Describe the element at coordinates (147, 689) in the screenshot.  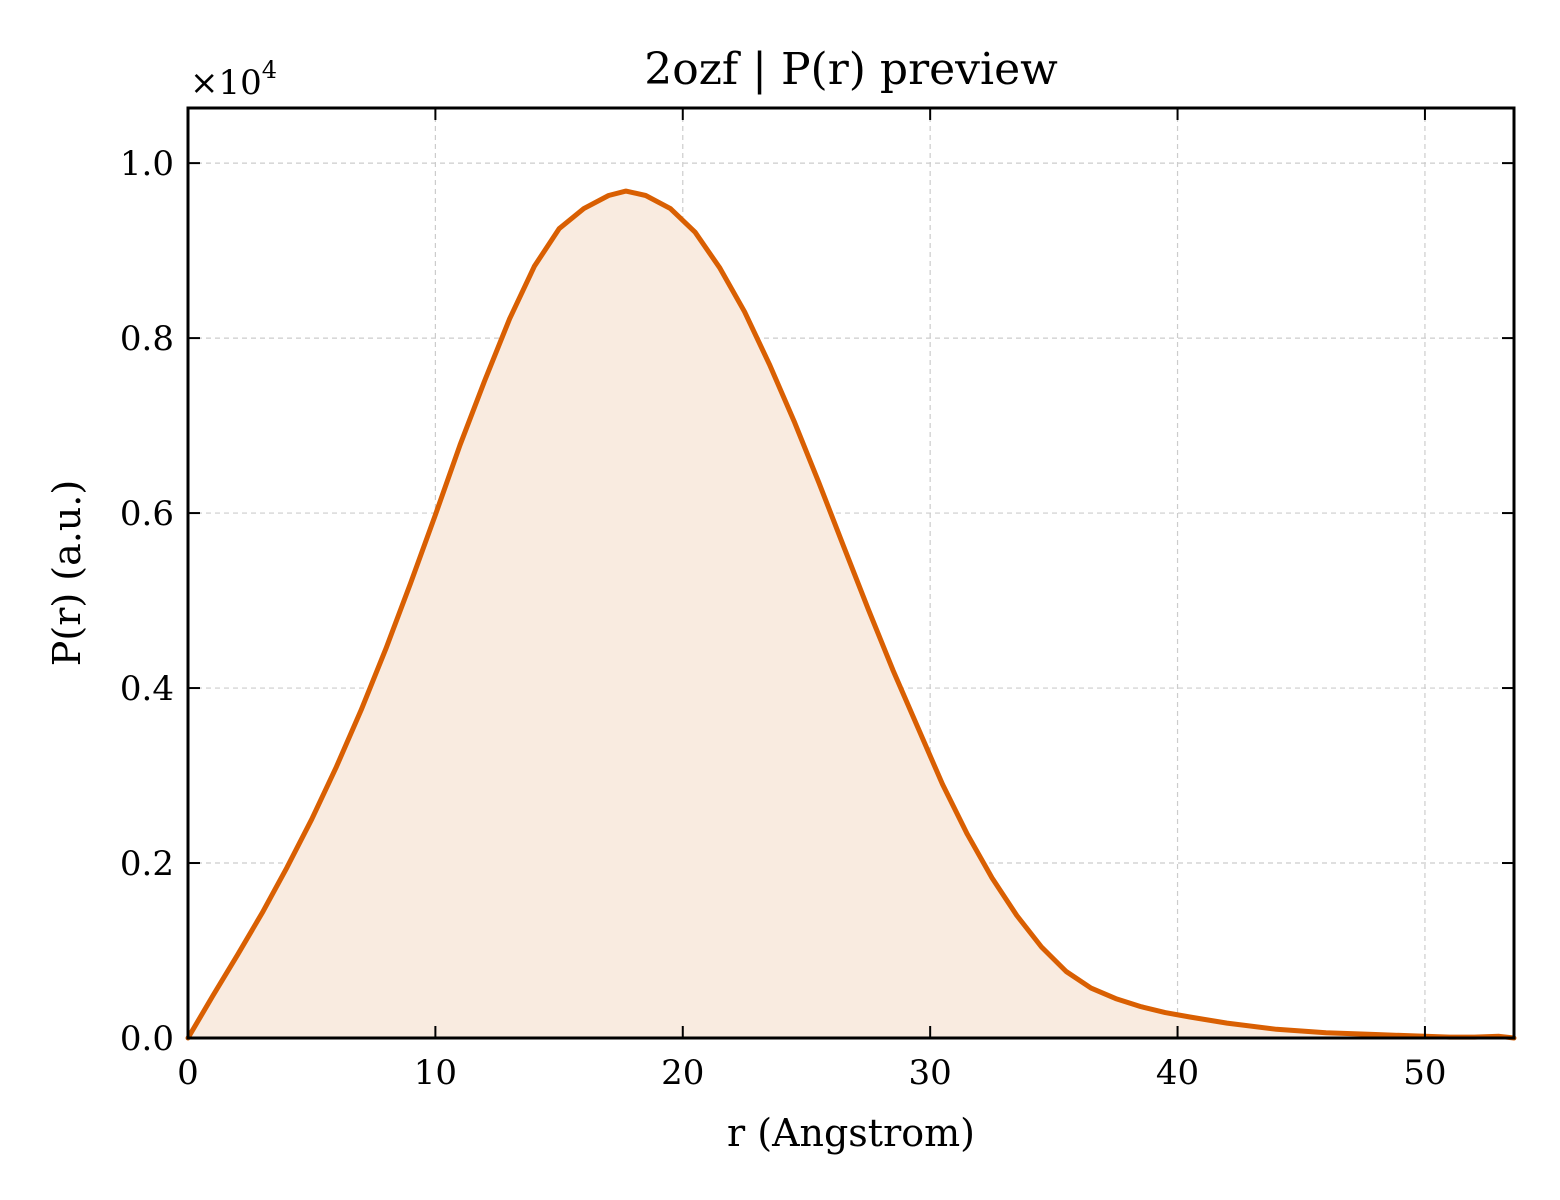
I see `y-tick-label: 0.4` at that location.